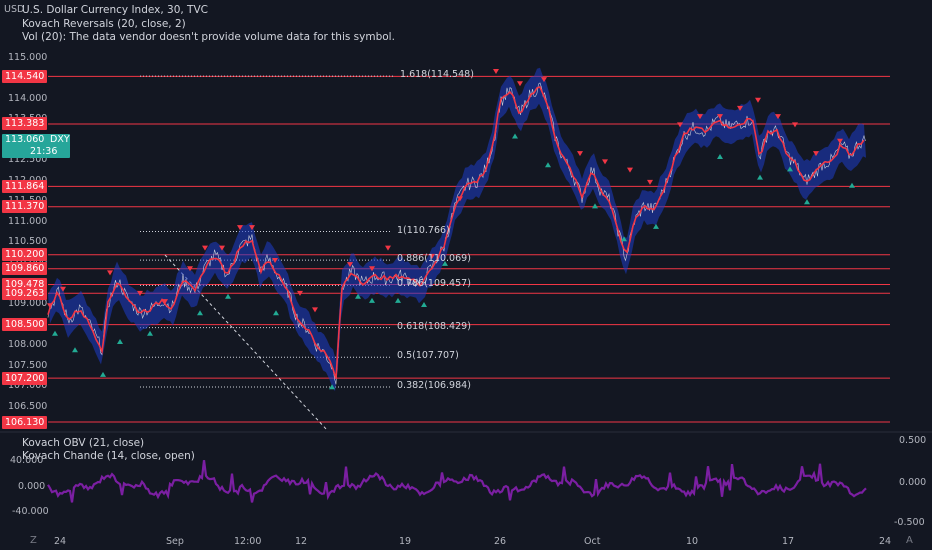  Describe the element at coordinates (27, 460) in the screenshot. I see `osc-left-tick-0: 40.000` at that location.